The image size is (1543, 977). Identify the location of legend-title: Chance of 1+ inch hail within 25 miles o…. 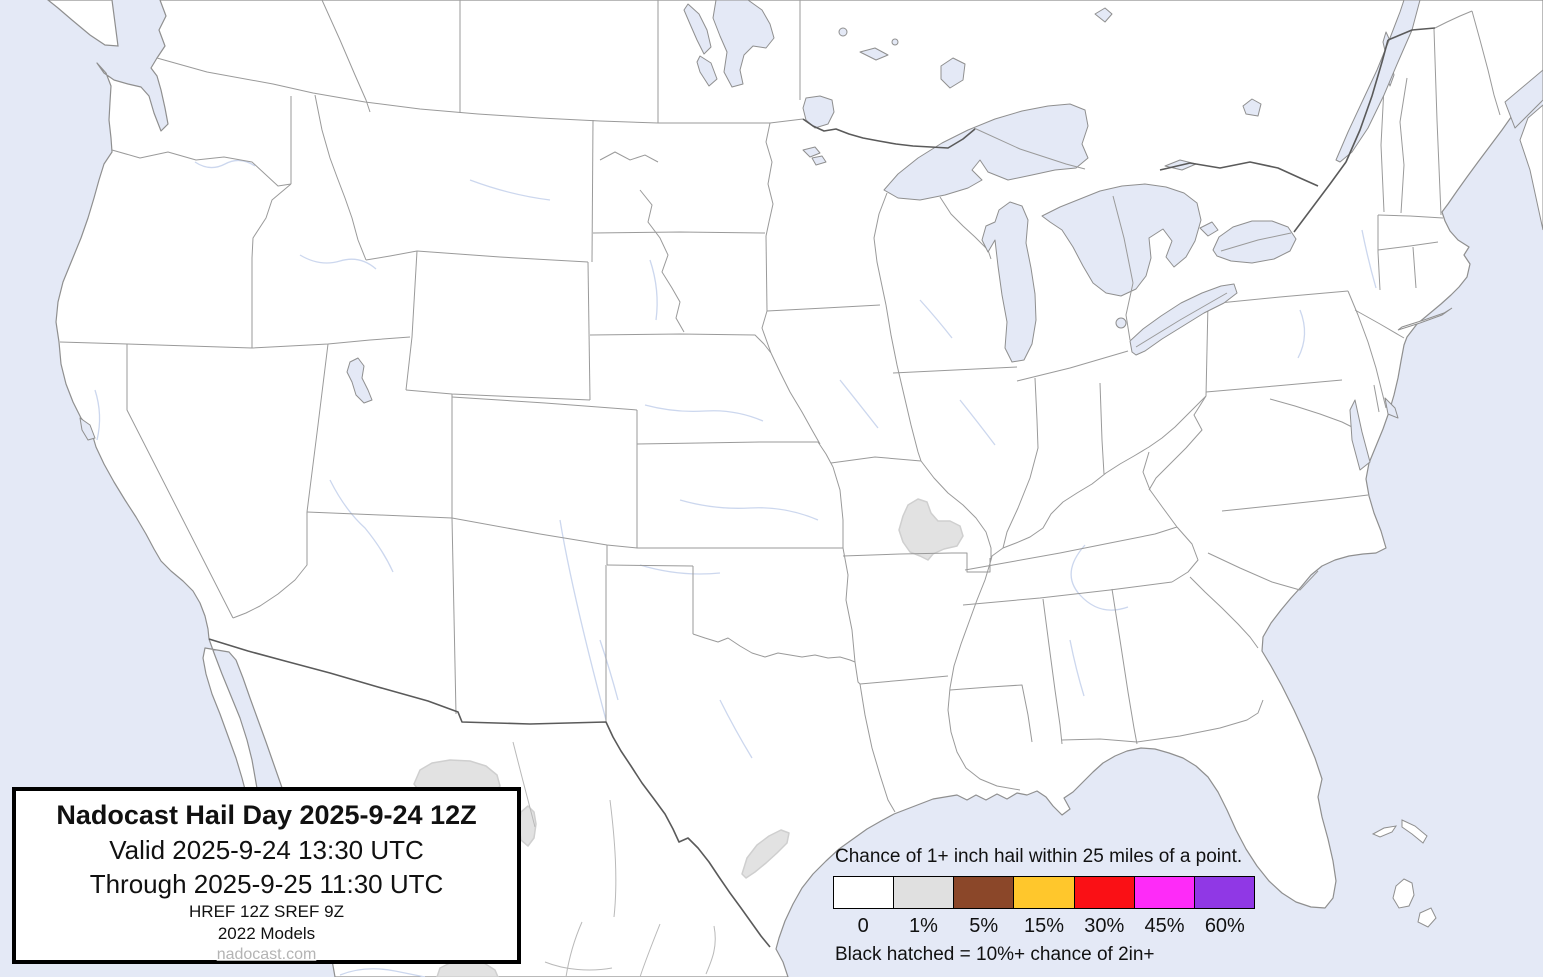
(1039, 856).